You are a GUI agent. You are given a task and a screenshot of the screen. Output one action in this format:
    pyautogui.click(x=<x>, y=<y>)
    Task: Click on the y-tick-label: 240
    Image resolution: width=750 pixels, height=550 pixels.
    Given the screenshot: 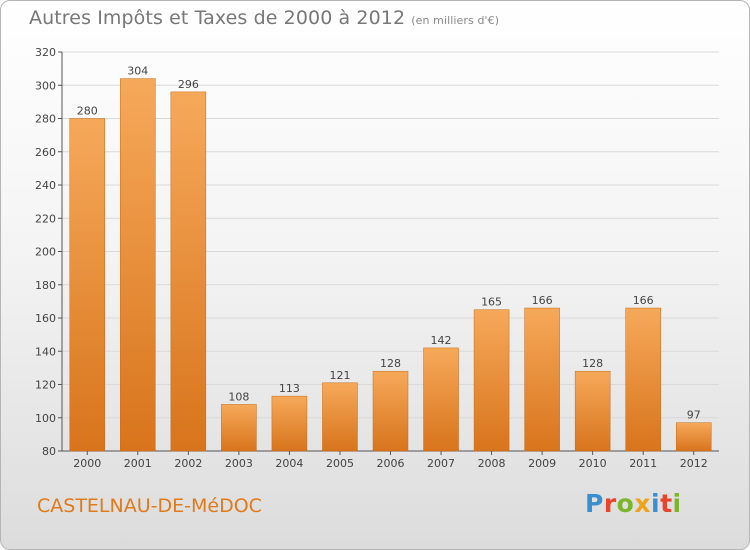 What is the action you would take?
    pyautogui.click(x=45, y=185)
    